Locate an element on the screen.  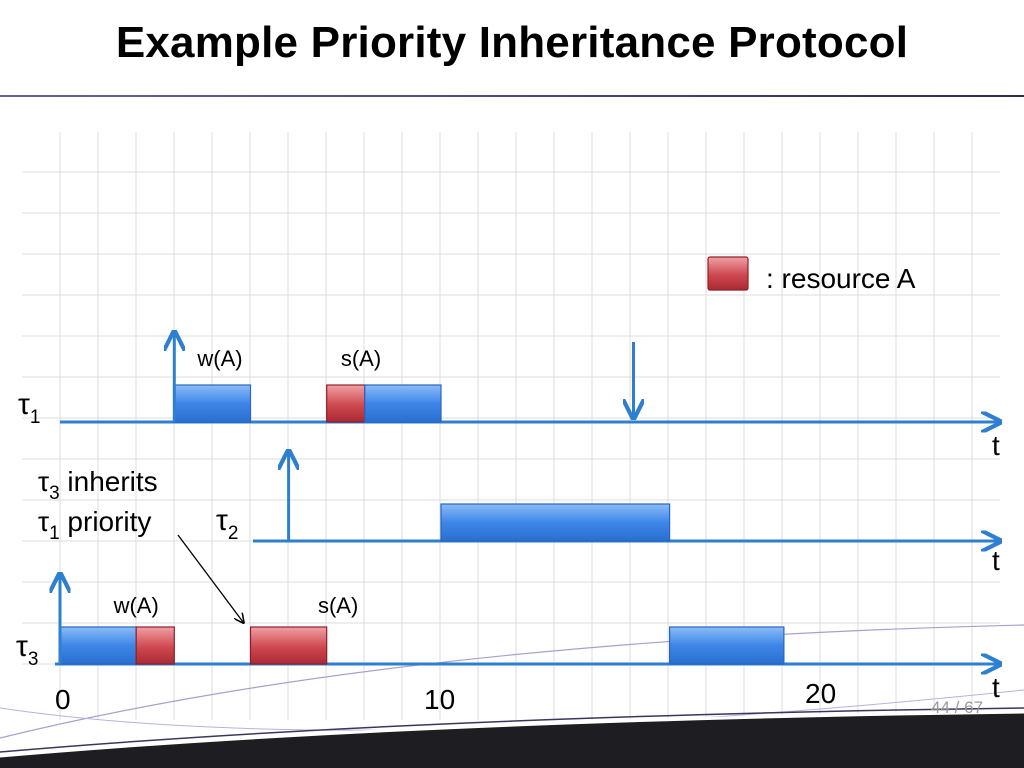
task-subscript: 2 is located at coordinates (233, 533).